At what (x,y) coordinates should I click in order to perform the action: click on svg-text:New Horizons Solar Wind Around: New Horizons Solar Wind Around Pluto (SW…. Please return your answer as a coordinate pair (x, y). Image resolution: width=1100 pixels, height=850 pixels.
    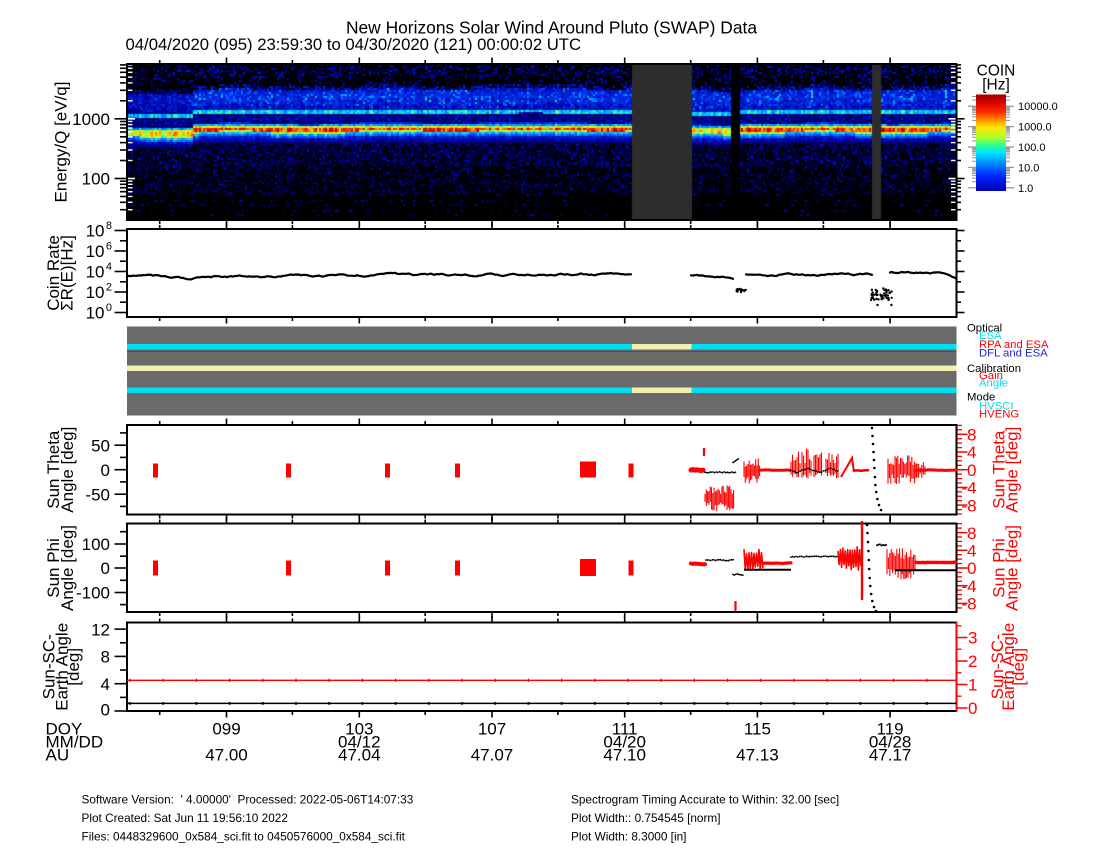
    Looking at the image, I should click on (551, 27).